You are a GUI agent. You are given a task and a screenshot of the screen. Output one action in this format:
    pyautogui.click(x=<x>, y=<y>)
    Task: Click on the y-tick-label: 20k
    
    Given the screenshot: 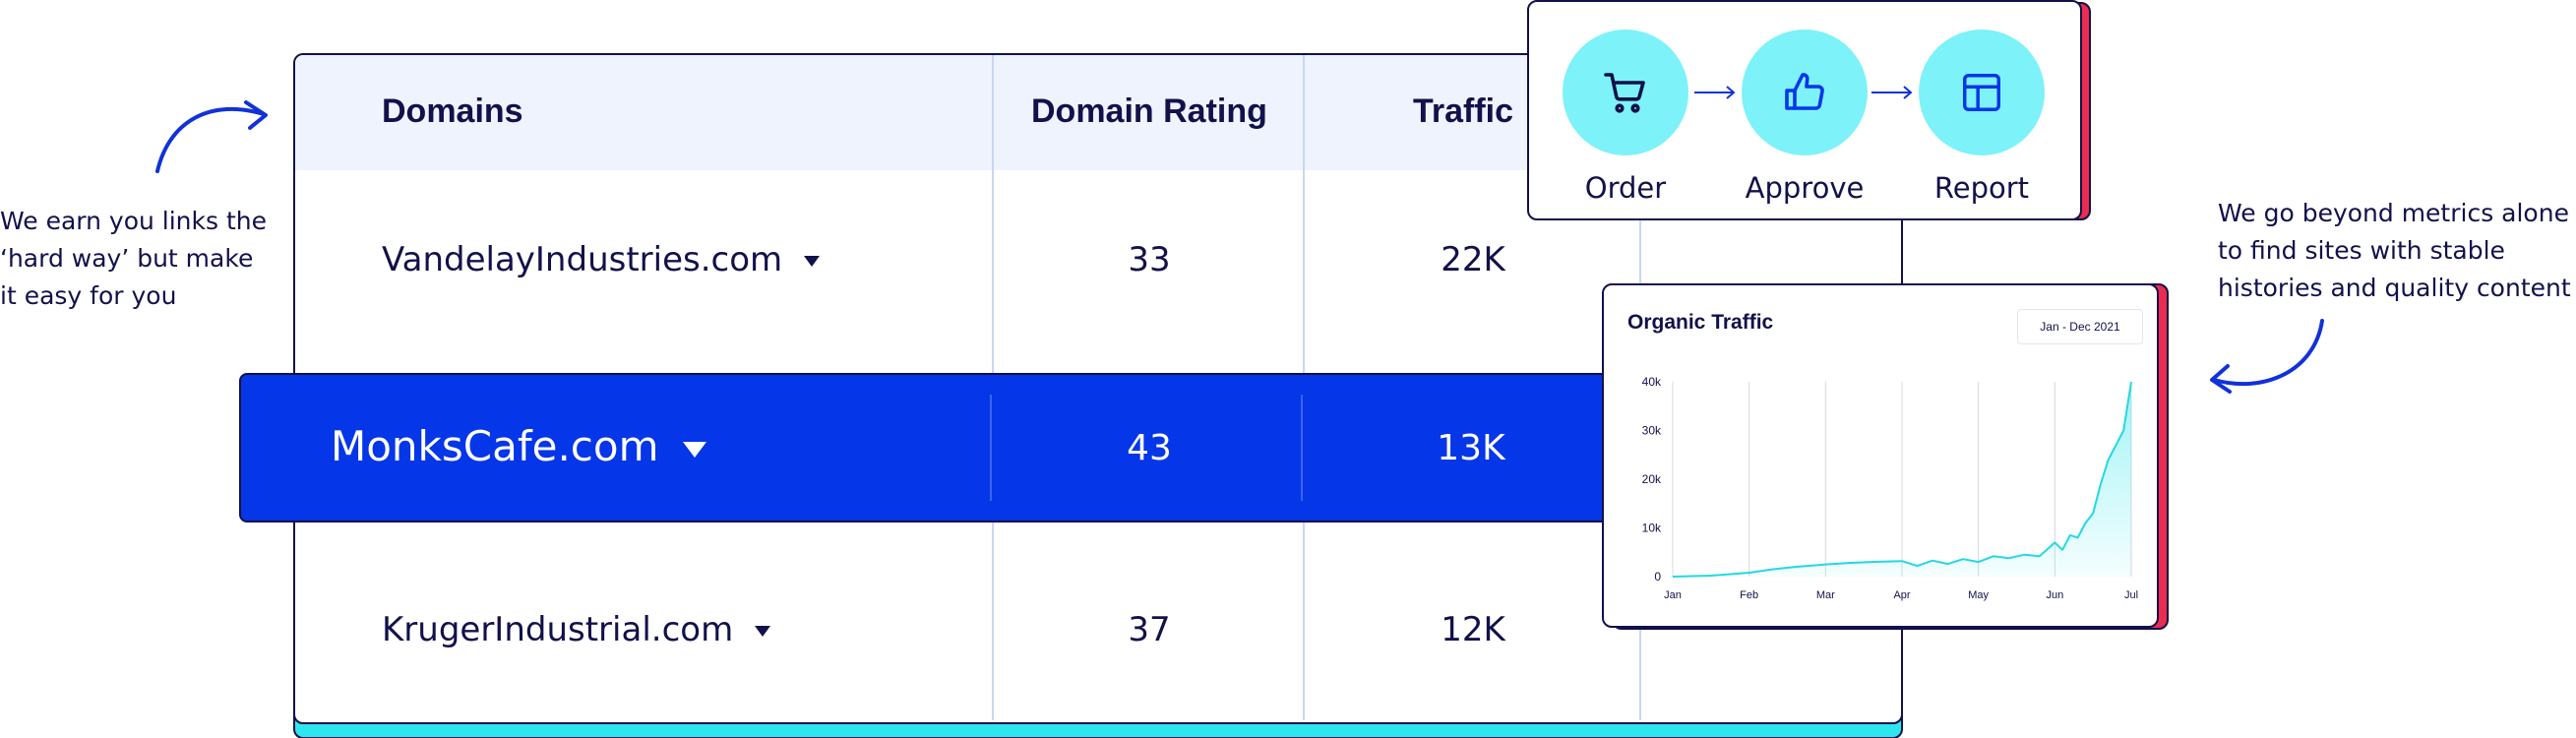 What is the action you would take?
    pyautogui.click(x=1652, y=479)
    